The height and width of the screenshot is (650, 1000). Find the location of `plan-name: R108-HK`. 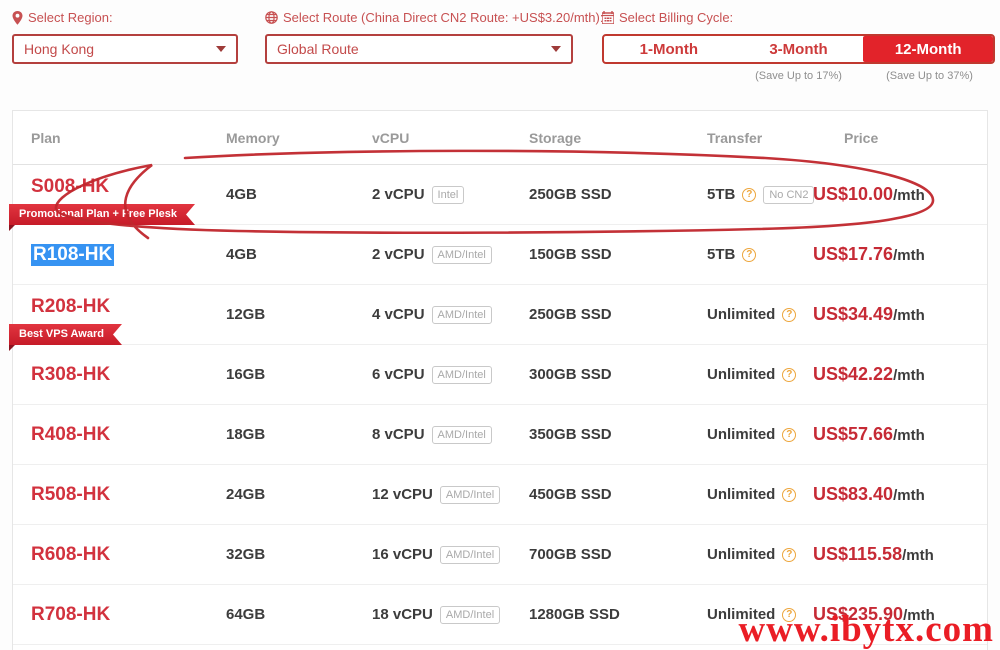

plan-name: R108-HK is located at coordinates (73, 254).